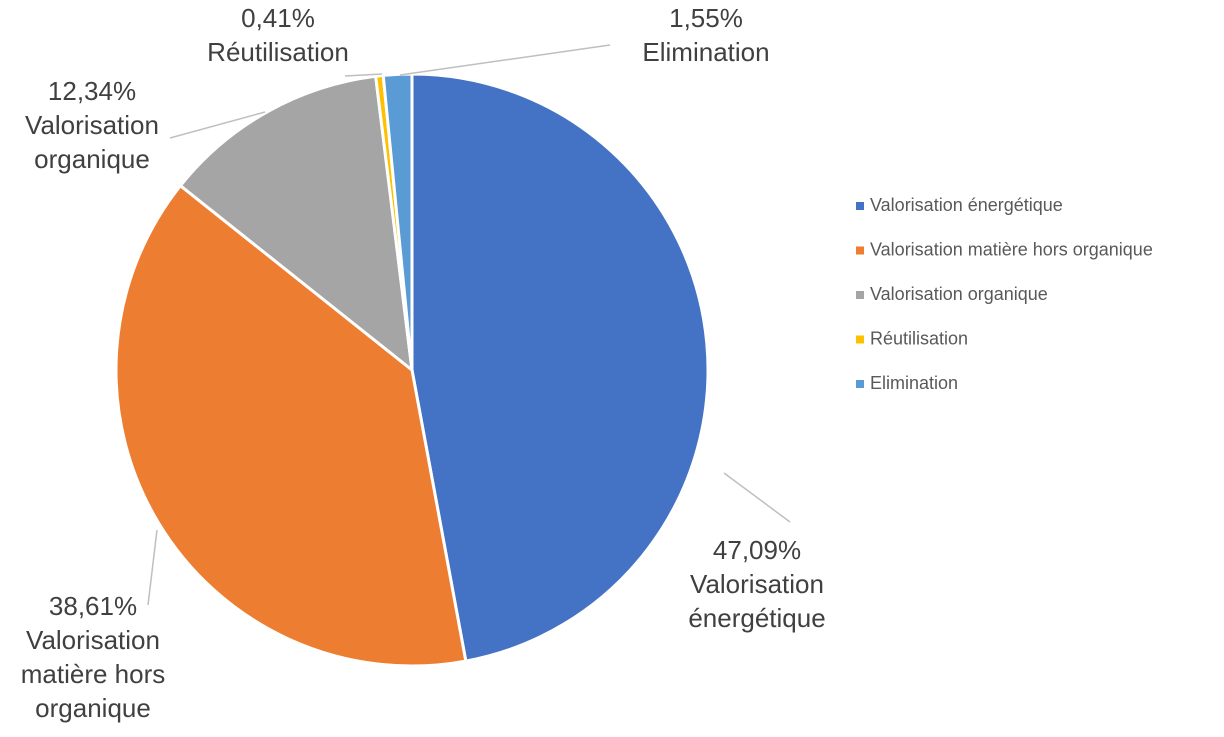  What do you see at coordinates (92, 142) in the screenshot?
I see `data-label-category: Valorisation organique` at bounding box center [92, 142].